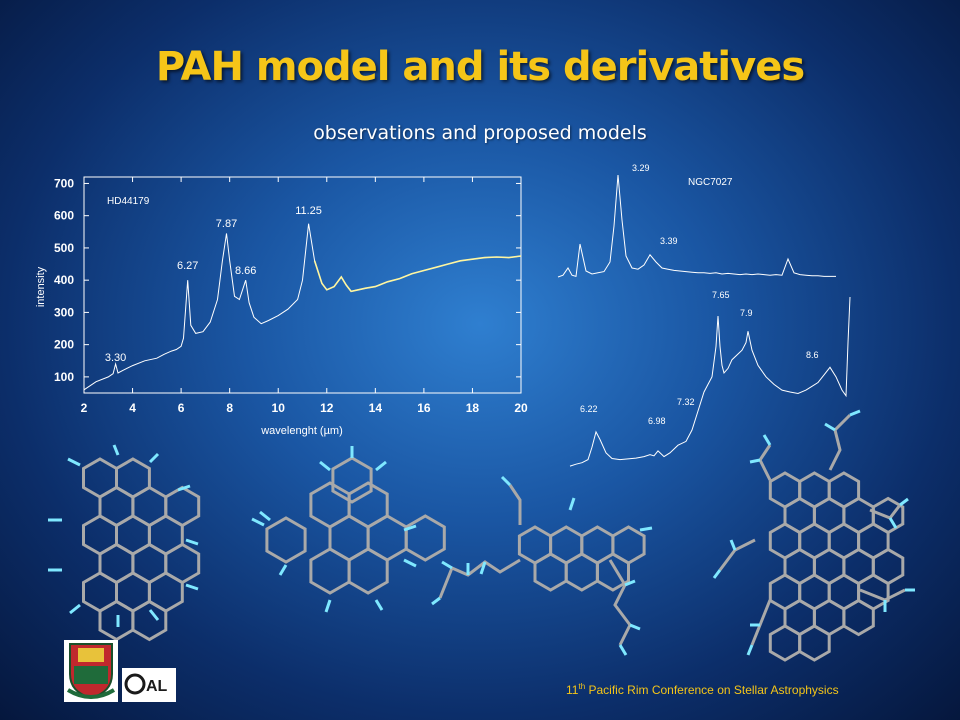  I want to click on ngc7027-series-line, so click(696, 226).